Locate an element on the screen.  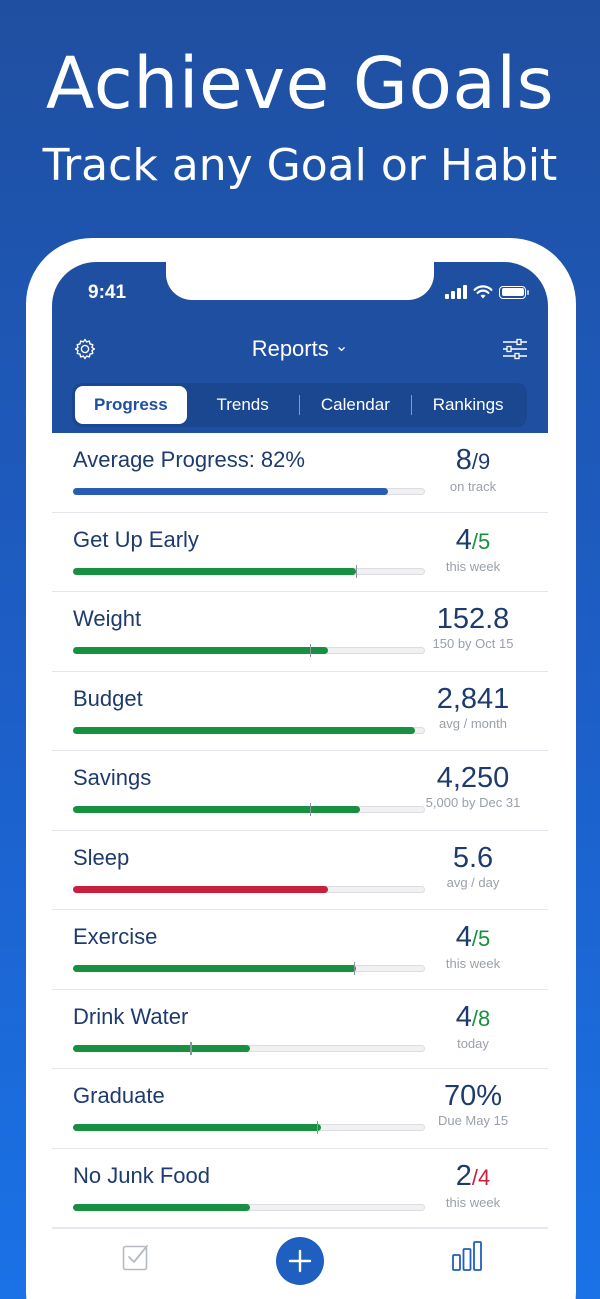
nav-row: Reports ⌄ is located at coordinates (300, 350).